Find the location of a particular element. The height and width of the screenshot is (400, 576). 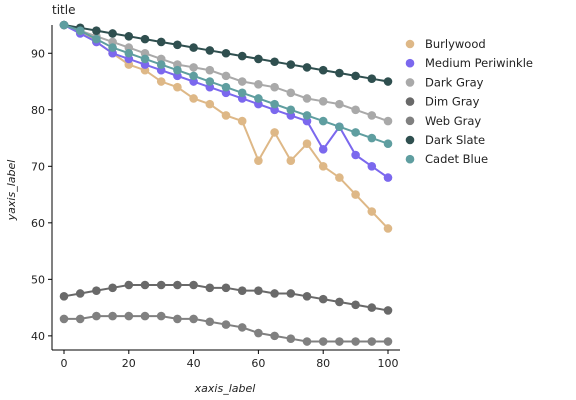

legend-item: Cadet Blue is located at coordinates (446, 159).